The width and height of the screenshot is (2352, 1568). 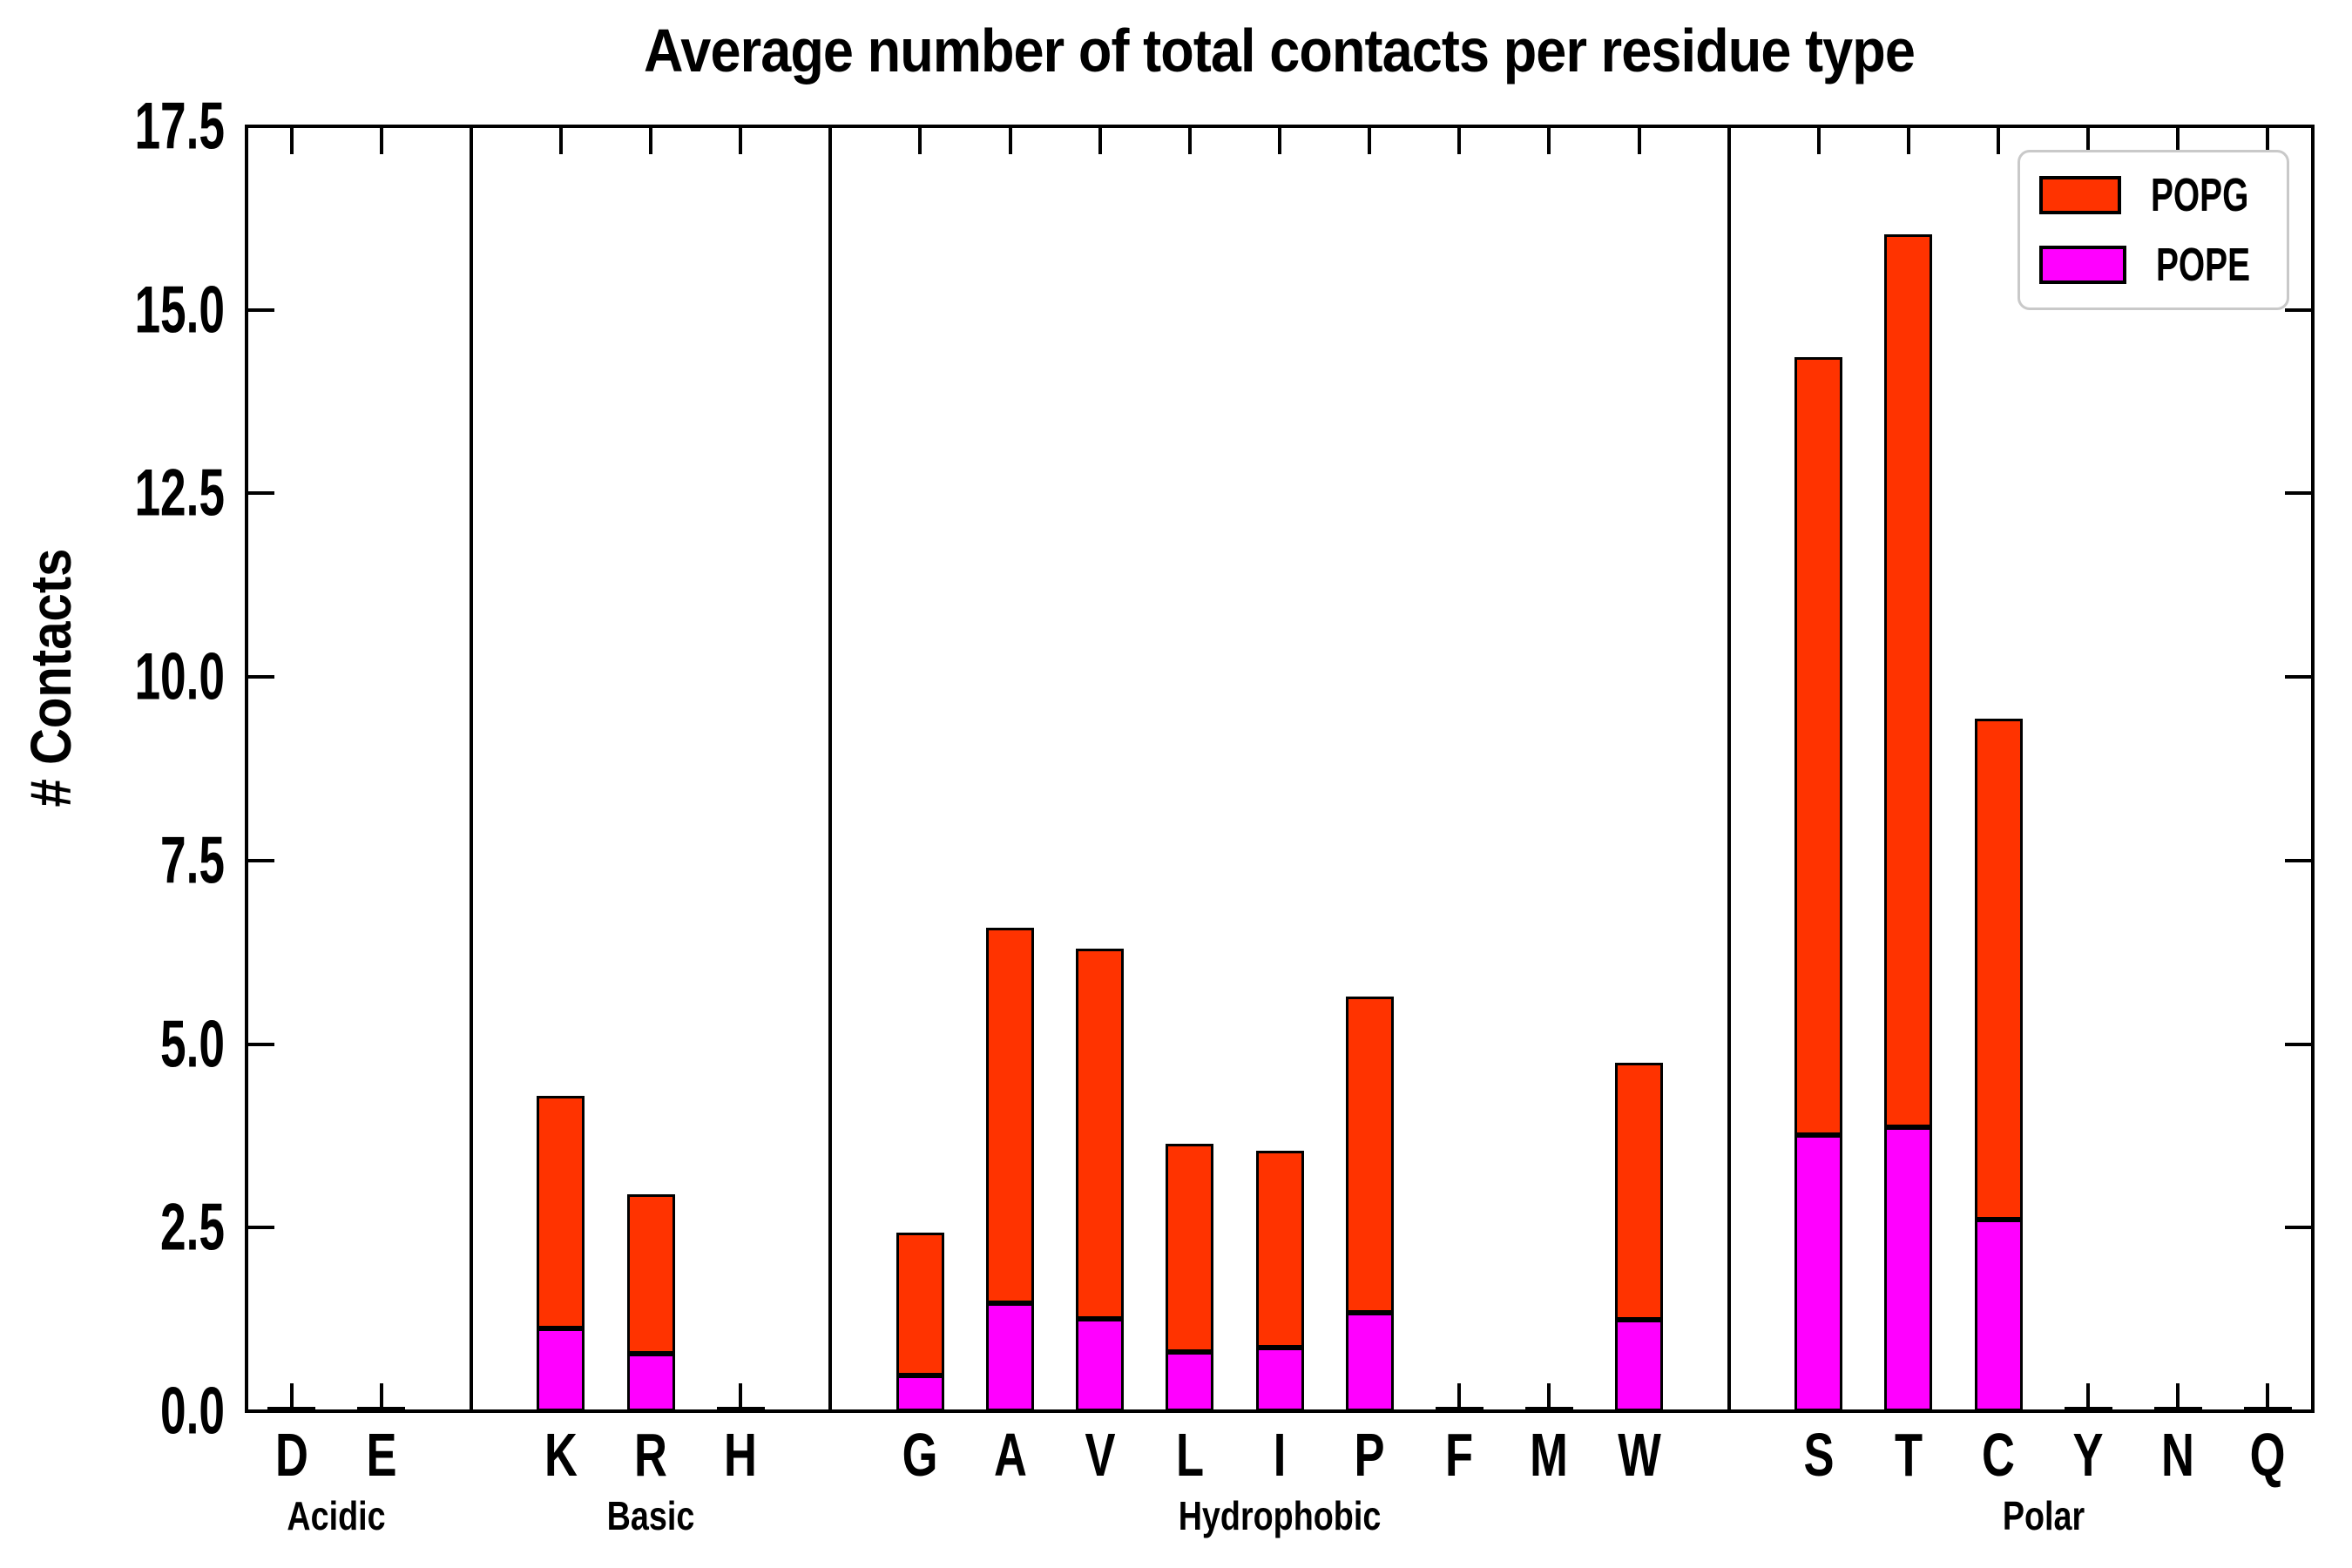 What do you see at coordinates (179, 494) in the screenshot?
I see `y-tick-label: 12.5` at bounding box center [179, 494].